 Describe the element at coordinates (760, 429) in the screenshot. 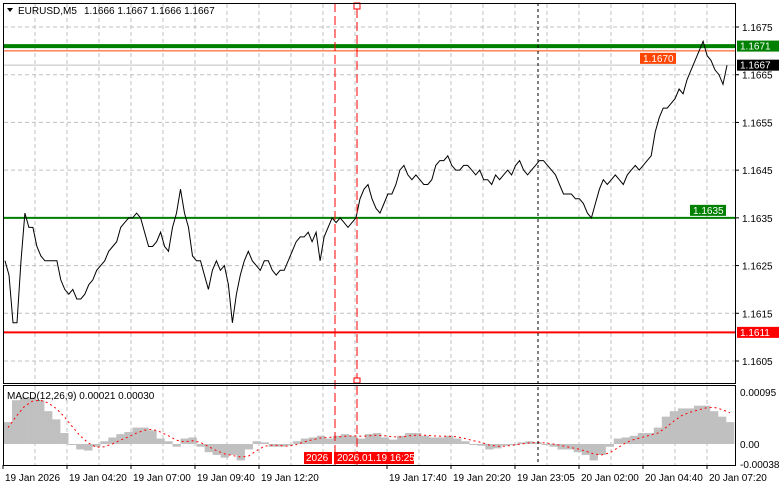

I see `macd-axis: 0.00095 0.00 -0.00038` at that location.